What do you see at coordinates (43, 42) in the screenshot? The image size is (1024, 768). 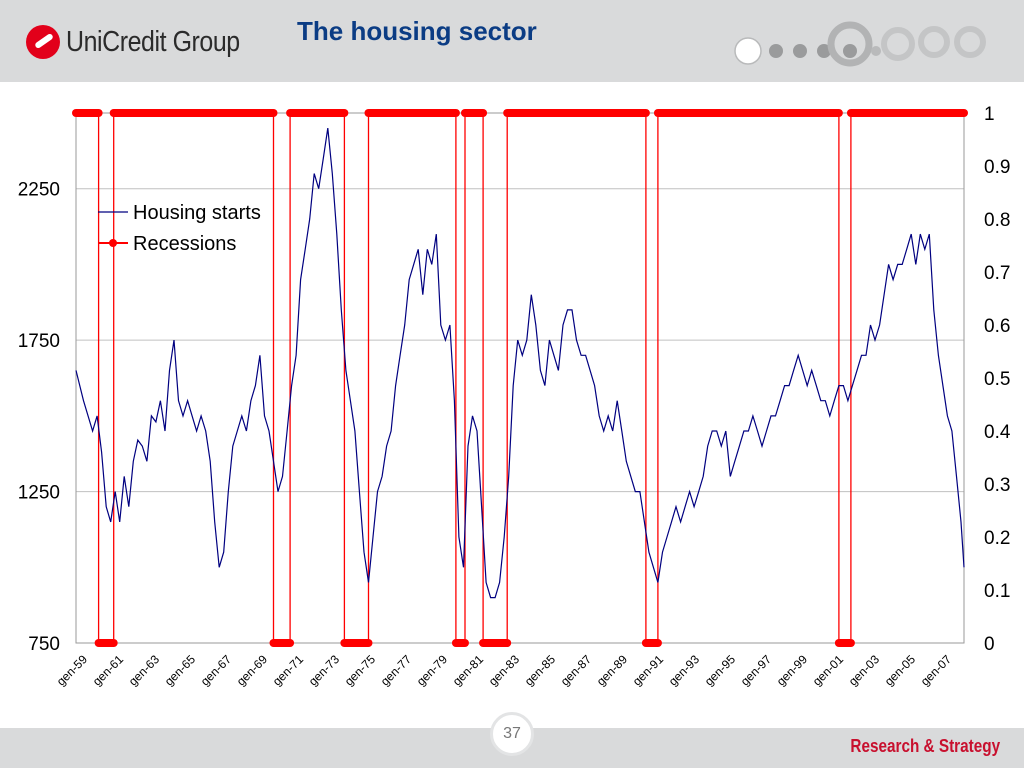 I see `unicredit-logo-icon` at bounding box center [43, 42].